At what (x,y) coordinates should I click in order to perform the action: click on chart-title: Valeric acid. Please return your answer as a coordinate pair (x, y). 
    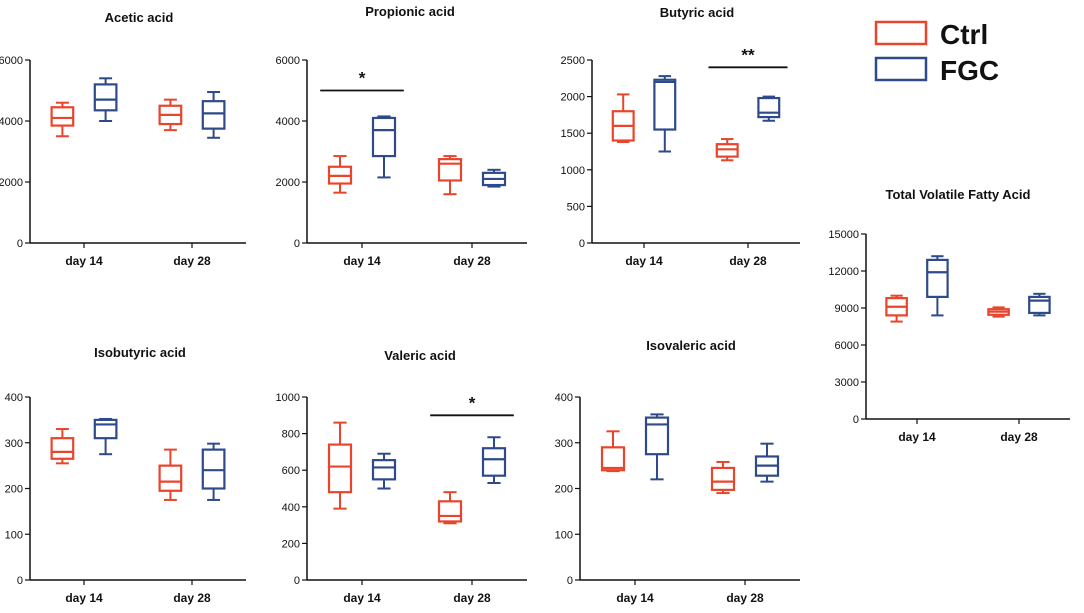
    Looking at the image, I should click on (420, 355).